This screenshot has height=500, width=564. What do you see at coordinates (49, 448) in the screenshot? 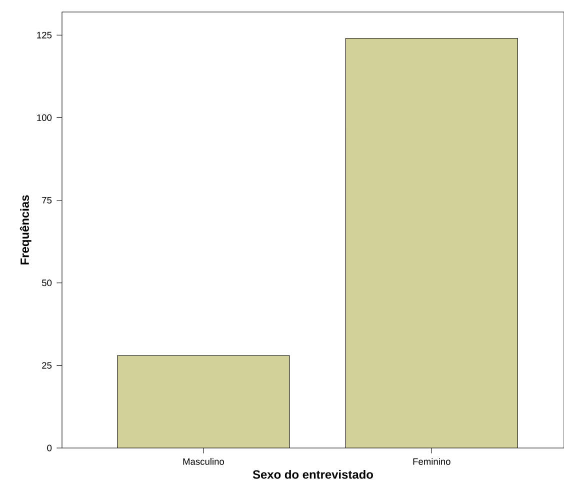
I see `y-tick-label: 0` at bounding box center [49, 448].